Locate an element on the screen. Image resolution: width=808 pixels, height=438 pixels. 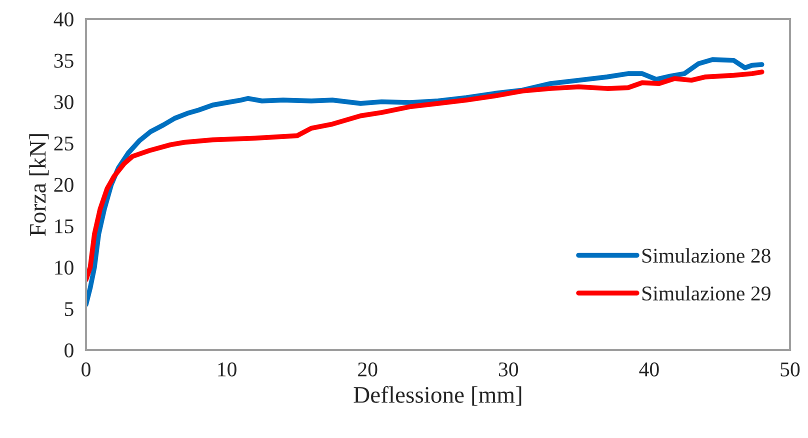
y-tick-label: 25 is located at coordinates (64, 143).